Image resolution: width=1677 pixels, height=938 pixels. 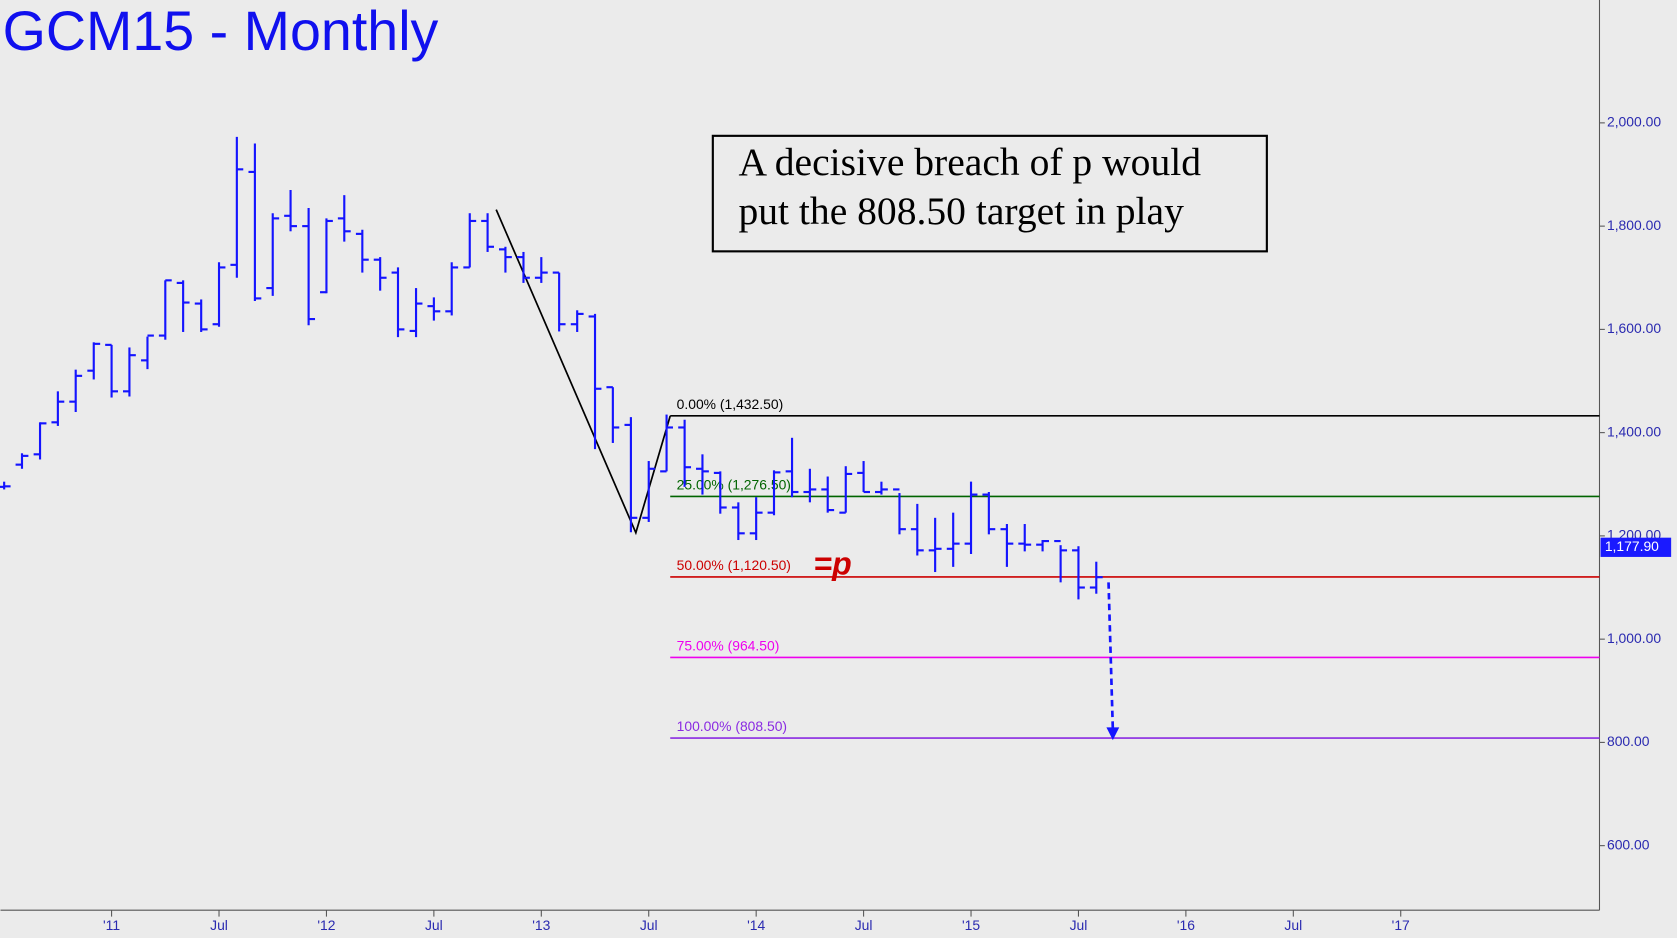 What do you see at coordinates (111, 925) in the screenshot?
I see `x-tick-label: '11` at bounding box center [111, 925].